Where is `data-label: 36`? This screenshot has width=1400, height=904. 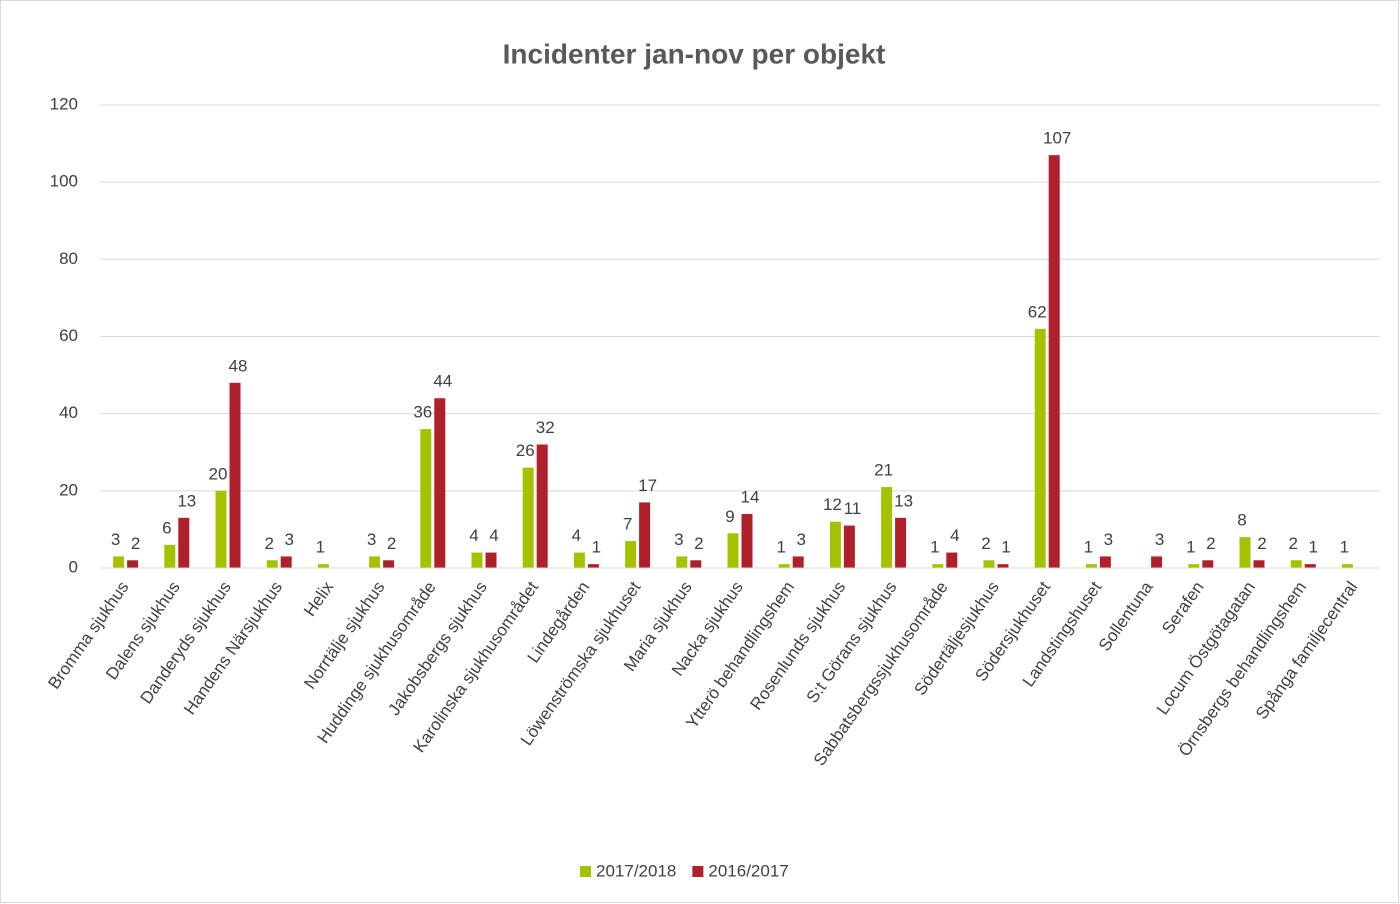 data-label: 36 is located at coordinates (422, 412).